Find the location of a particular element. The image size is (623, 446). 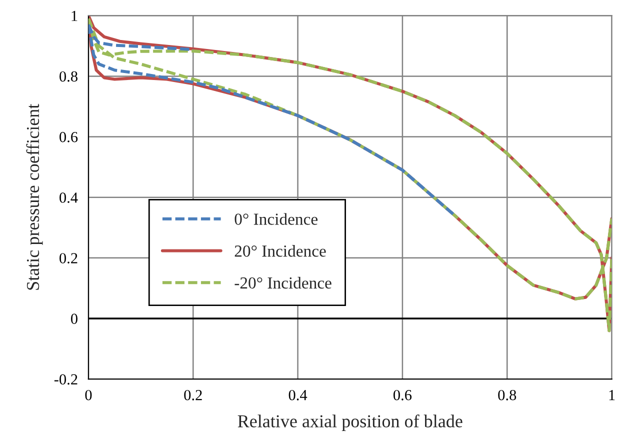

y-tick-label: -0.2 is located at coordinates (66, 379).